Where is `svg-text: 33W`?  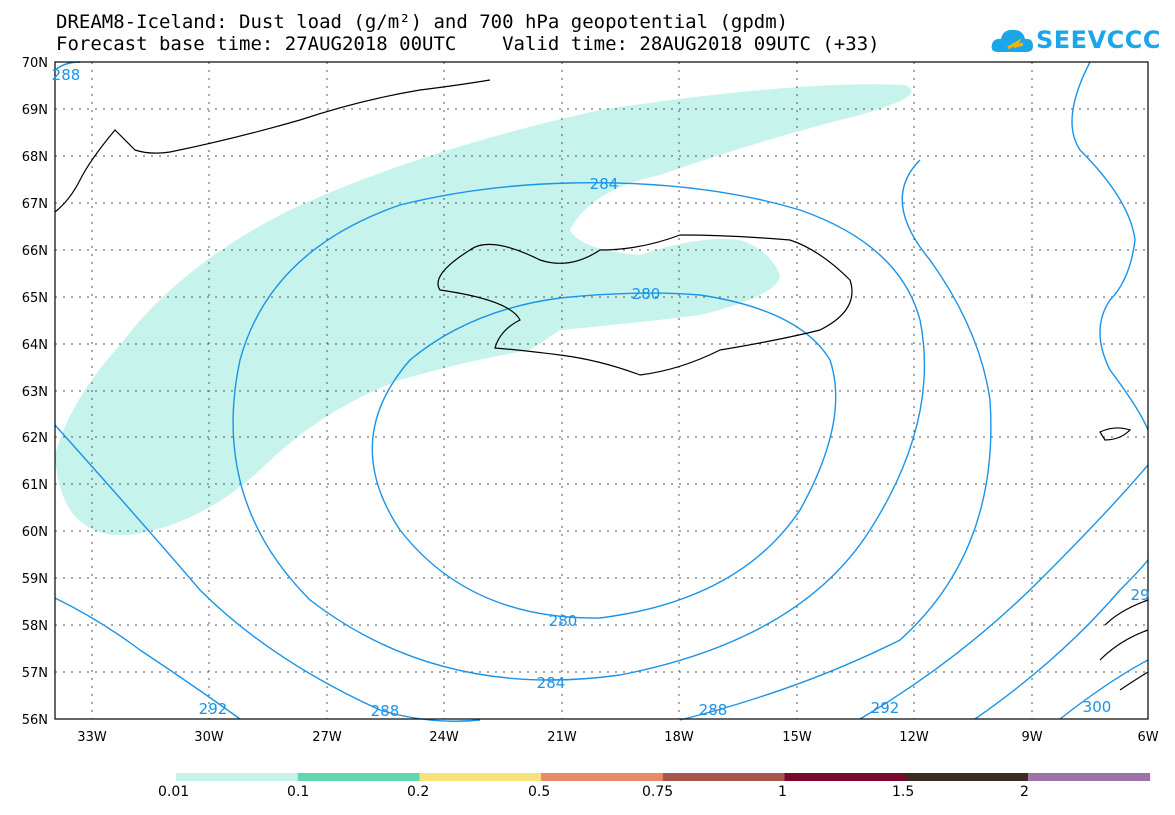 svg-text: 33W is located at coordinates (92, 737).